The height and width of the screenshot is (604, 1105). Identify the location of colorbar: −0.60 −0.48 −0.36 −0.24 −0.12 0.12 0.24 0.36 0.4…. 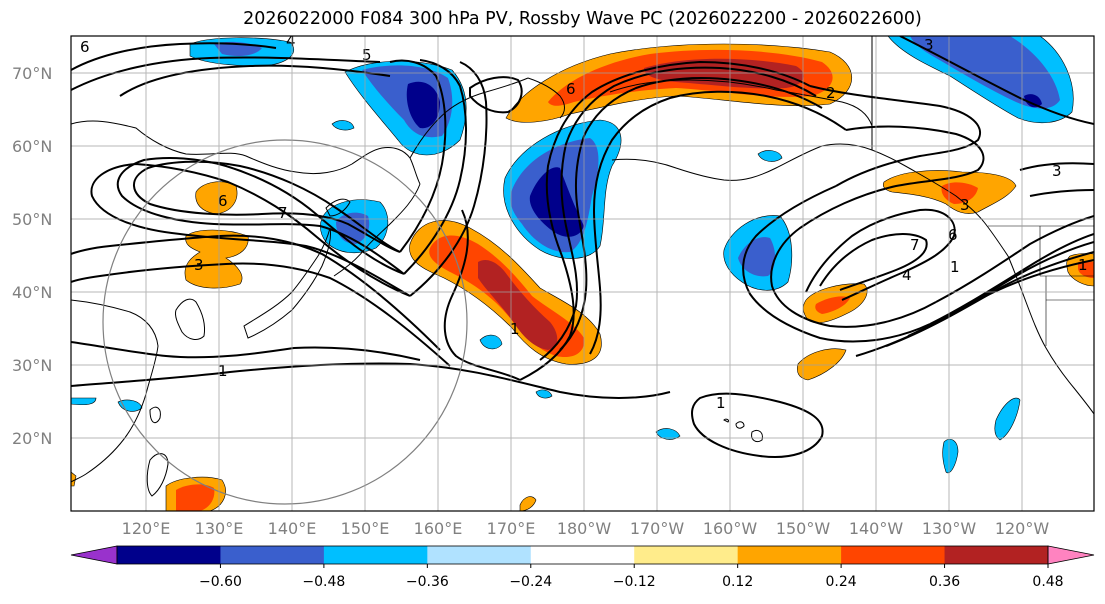
(582, 567).